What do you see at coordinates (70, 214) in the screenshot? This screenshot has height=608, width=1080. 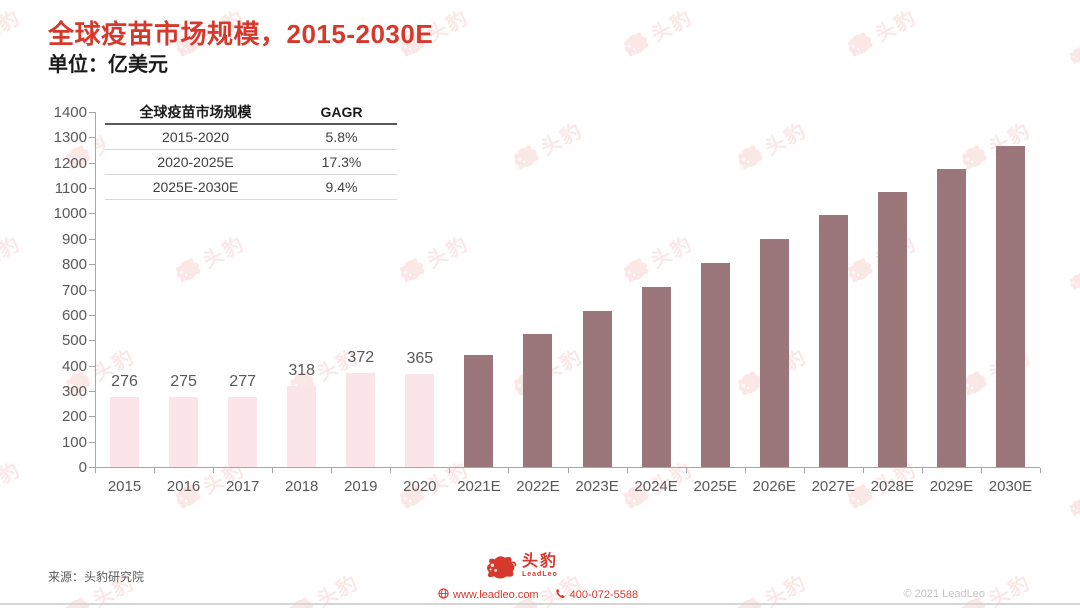 I see `y-axis-tick-label: 1000` at bounding box center [70, 214].